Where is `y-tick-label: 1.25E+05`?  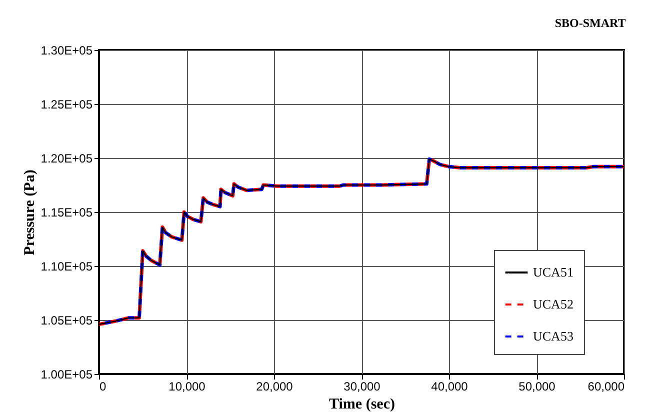
y-tick-label: 1.25E+05 is located at coordinates (66, 105).